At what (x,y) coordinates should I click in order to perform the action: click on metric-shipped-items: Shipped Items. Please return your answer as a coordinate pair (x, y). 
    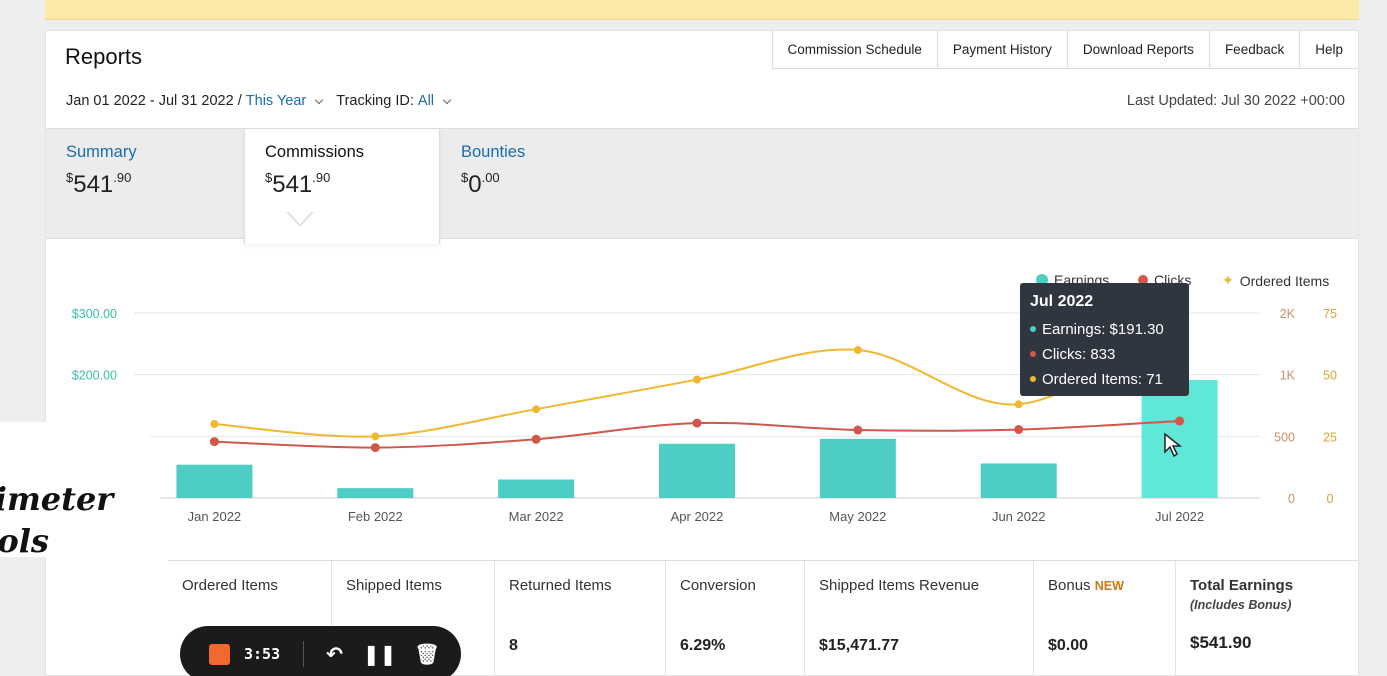
    Looking at the image, I should click on (413, 618).